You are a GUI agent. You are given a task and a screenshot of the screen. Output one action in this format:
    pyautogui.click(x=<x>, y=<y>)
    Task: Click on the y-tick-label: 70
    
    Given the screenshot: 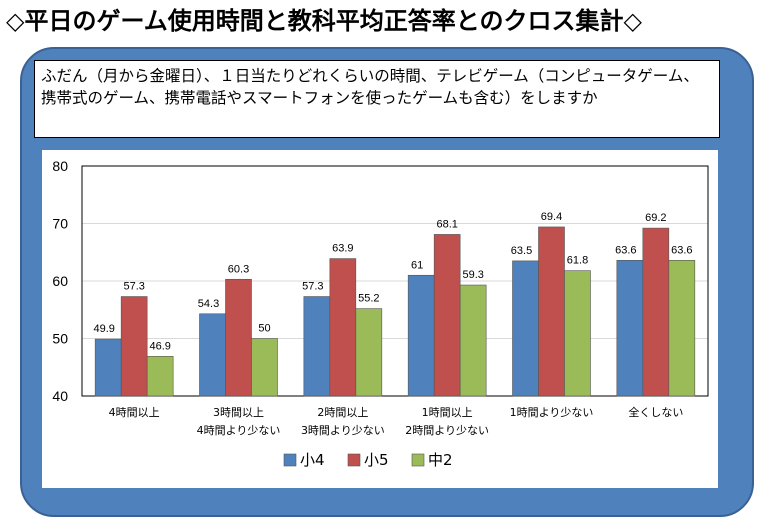 What is the action you would take?
    pyautogui.click(x=60, y=224)
    